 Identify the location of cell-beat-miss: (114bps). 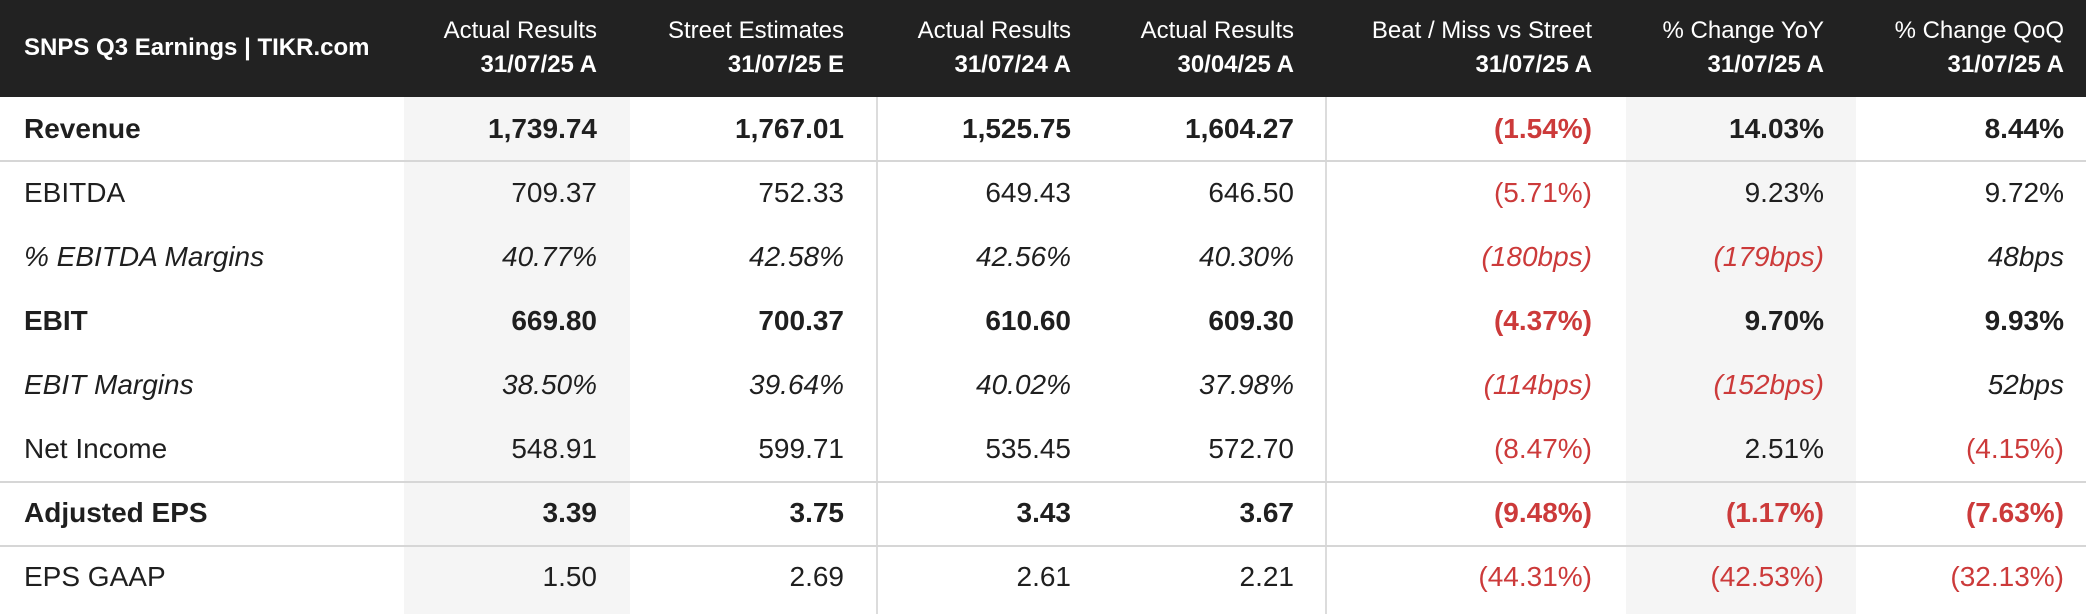
(1537, 384).